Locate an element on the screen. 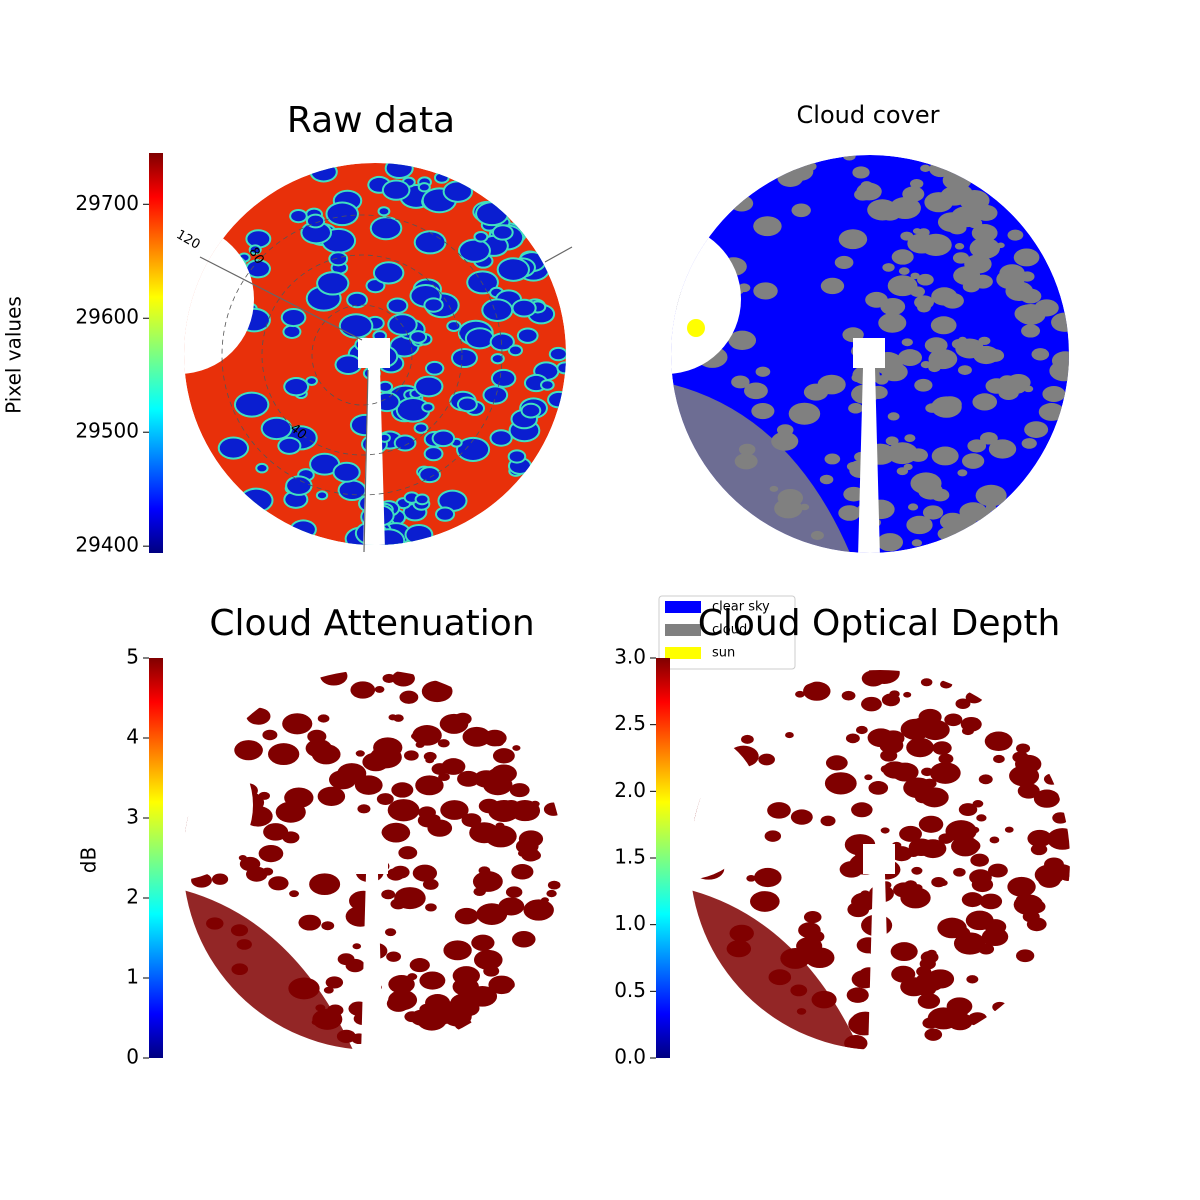  panel-title: Cloud Optical Depth is located at coordinates (879, 623).